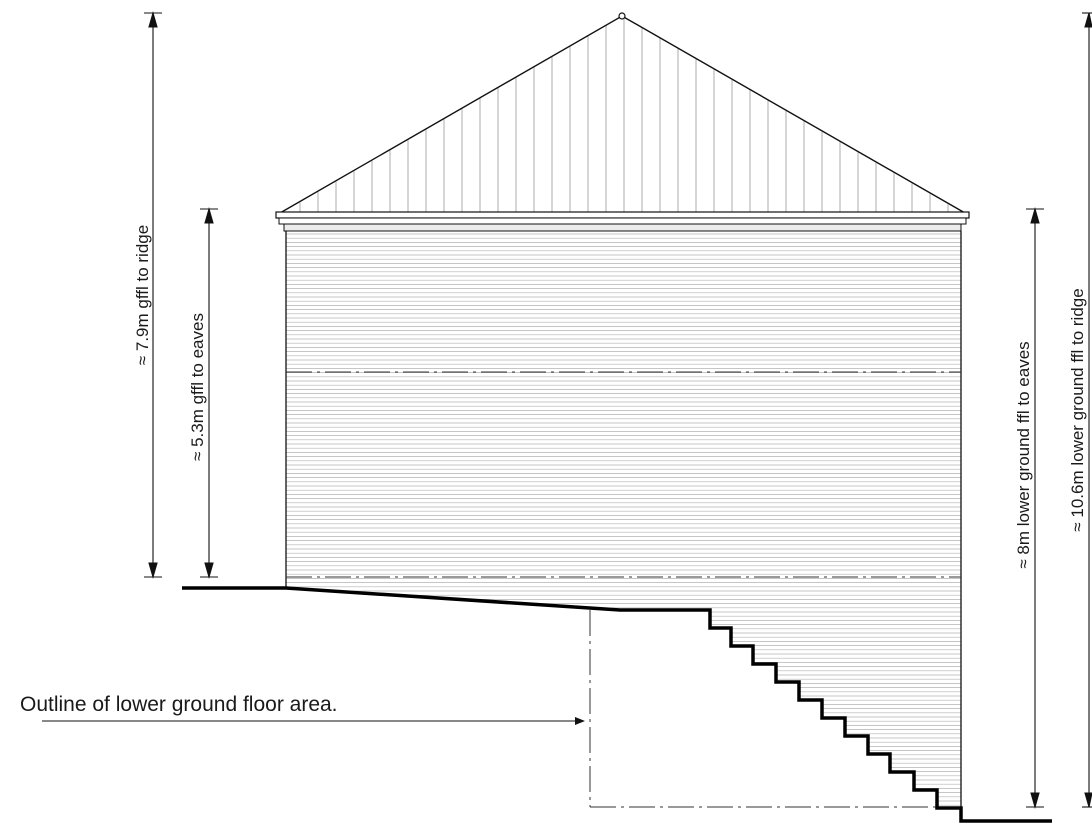 The height and width of the screenshot is (826, 1092). I want to click on roof-hatch, so click(624, 114).